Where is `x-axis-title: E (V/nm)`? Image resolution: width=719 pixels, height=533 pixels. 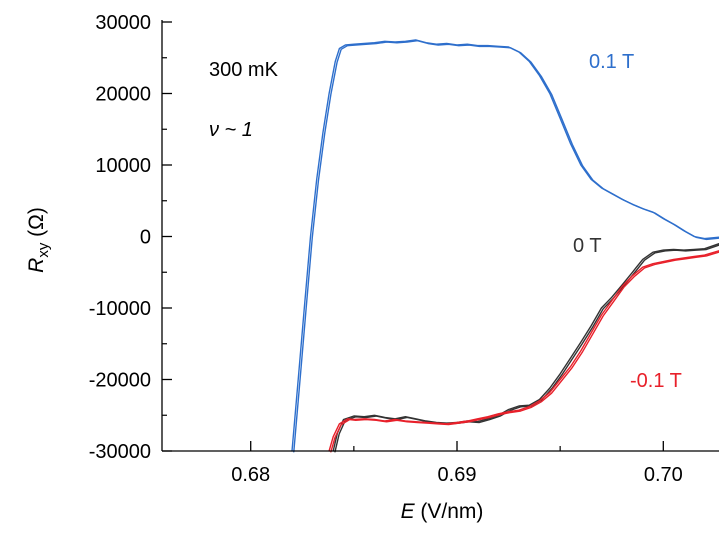 x-axis-title: E (V/nm) is located at coordinates (442, 511).